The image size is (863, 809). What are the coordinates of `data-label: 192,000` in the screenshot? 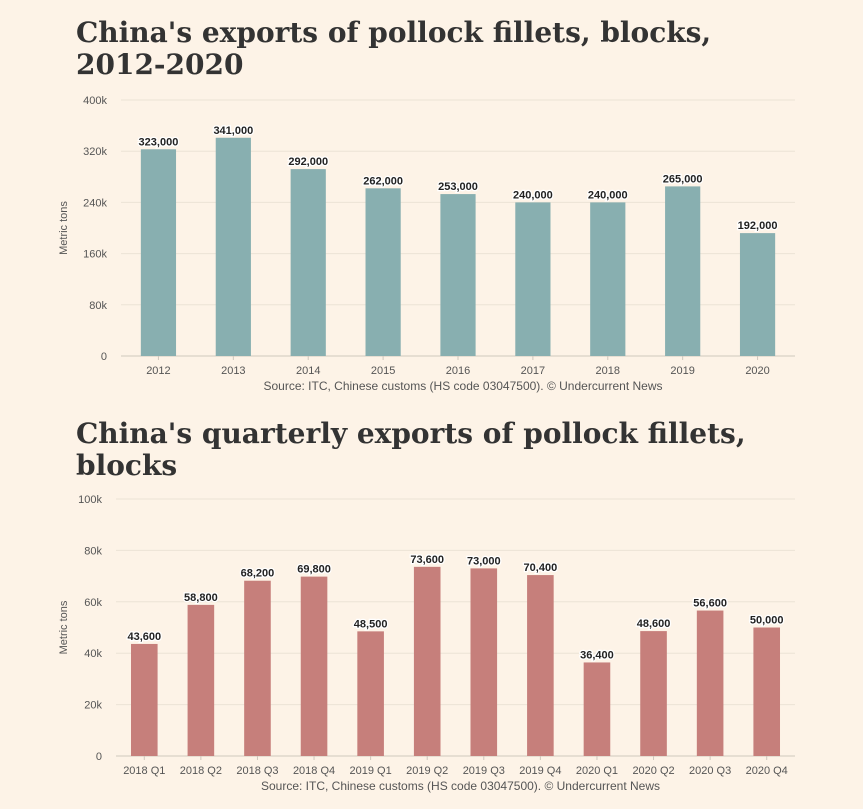 It's located at (758, 226).